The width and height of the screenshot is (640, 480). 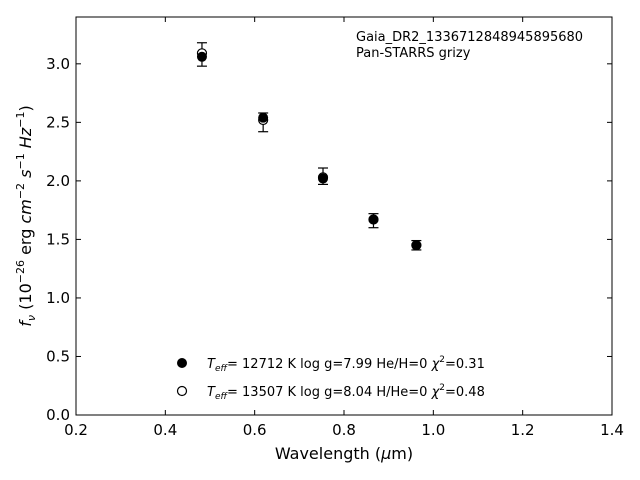 I want to click on y-tick-label: 2.0, so click(x=58, y=181).